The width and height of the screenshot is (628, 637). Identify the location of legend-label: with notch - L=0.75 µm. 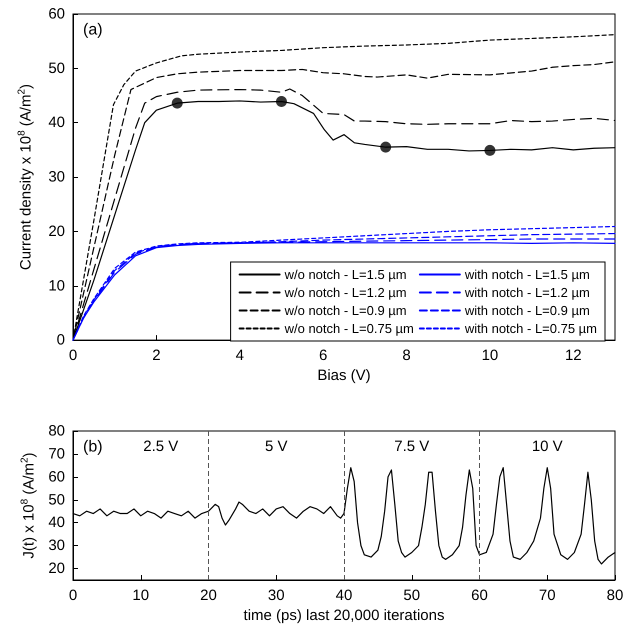
(530, 328).